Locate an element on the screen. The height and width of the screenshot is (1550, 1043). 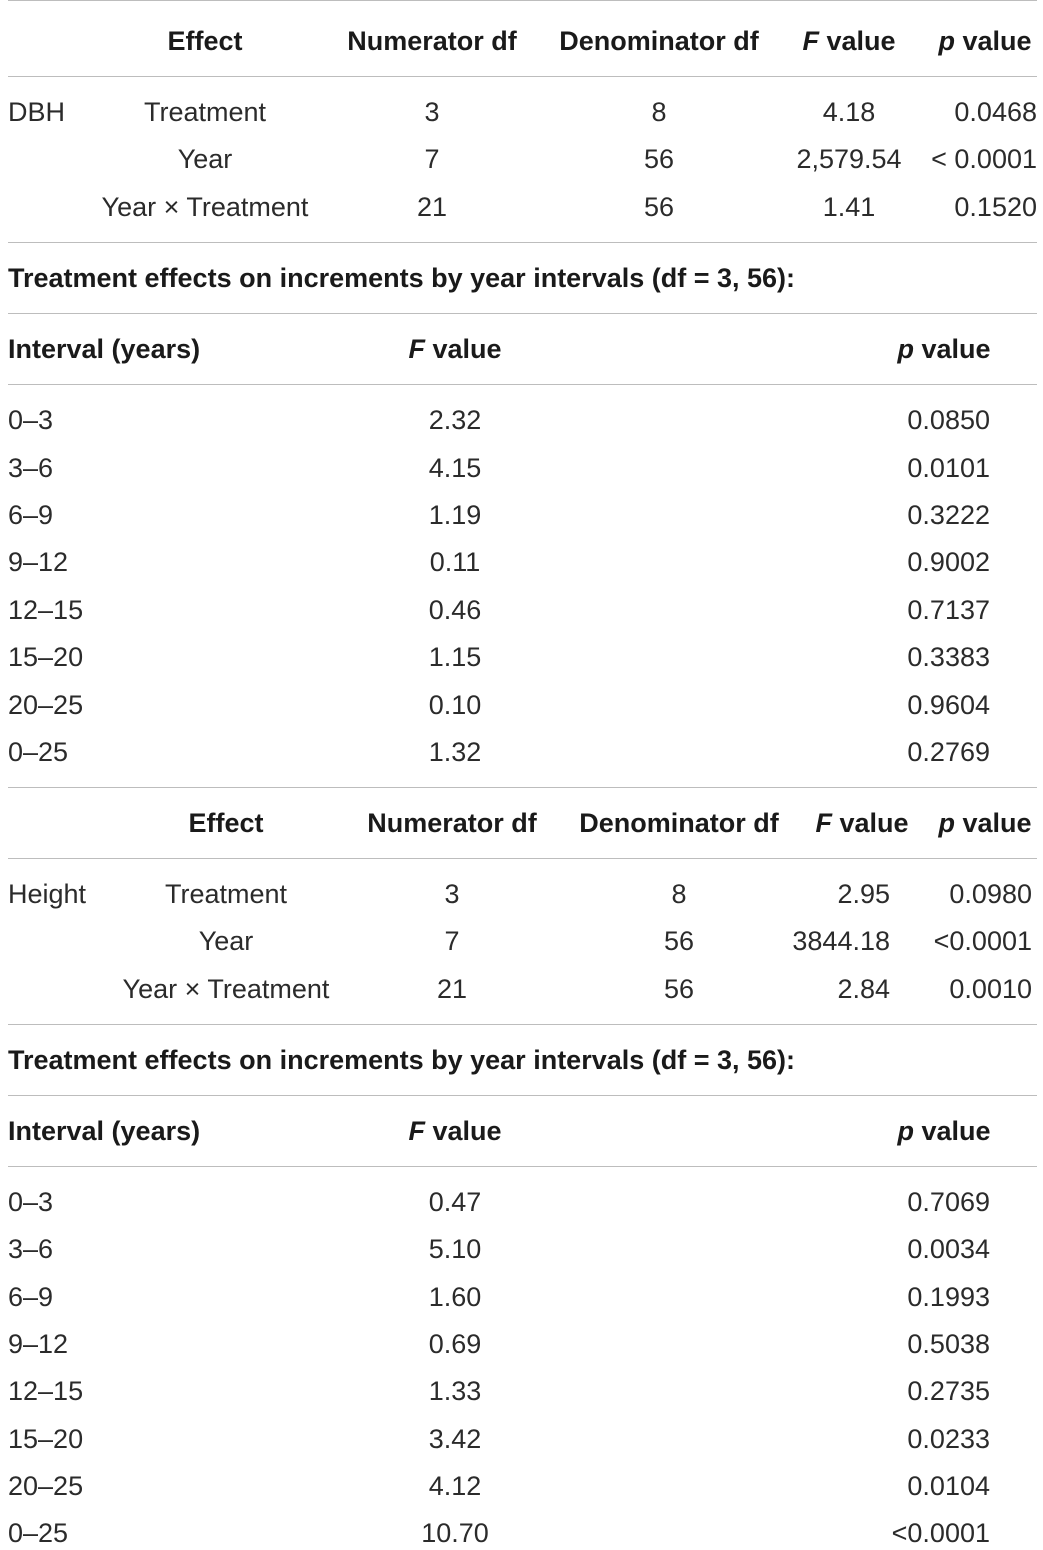
cell-f: 1.32 is located at coordinates (455, 752).